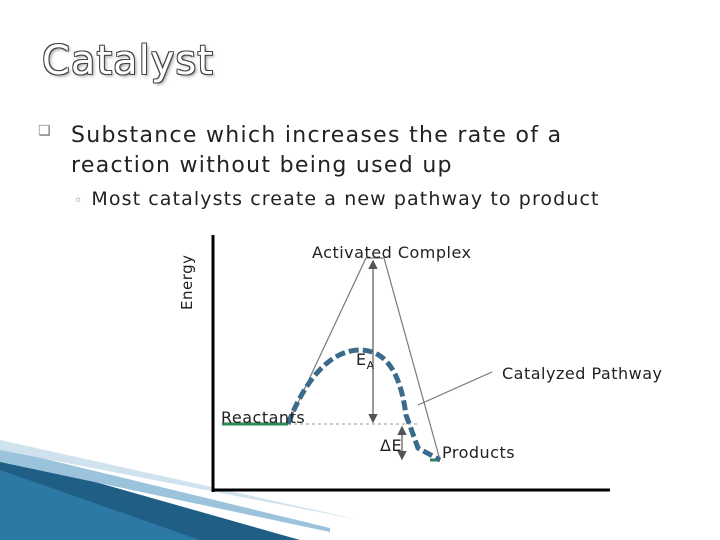 This screenshot has width=720, height=540. Describe the element at coordinates (263, 417) in the screenshot. I see `reactants-label: Reactants` at that location.